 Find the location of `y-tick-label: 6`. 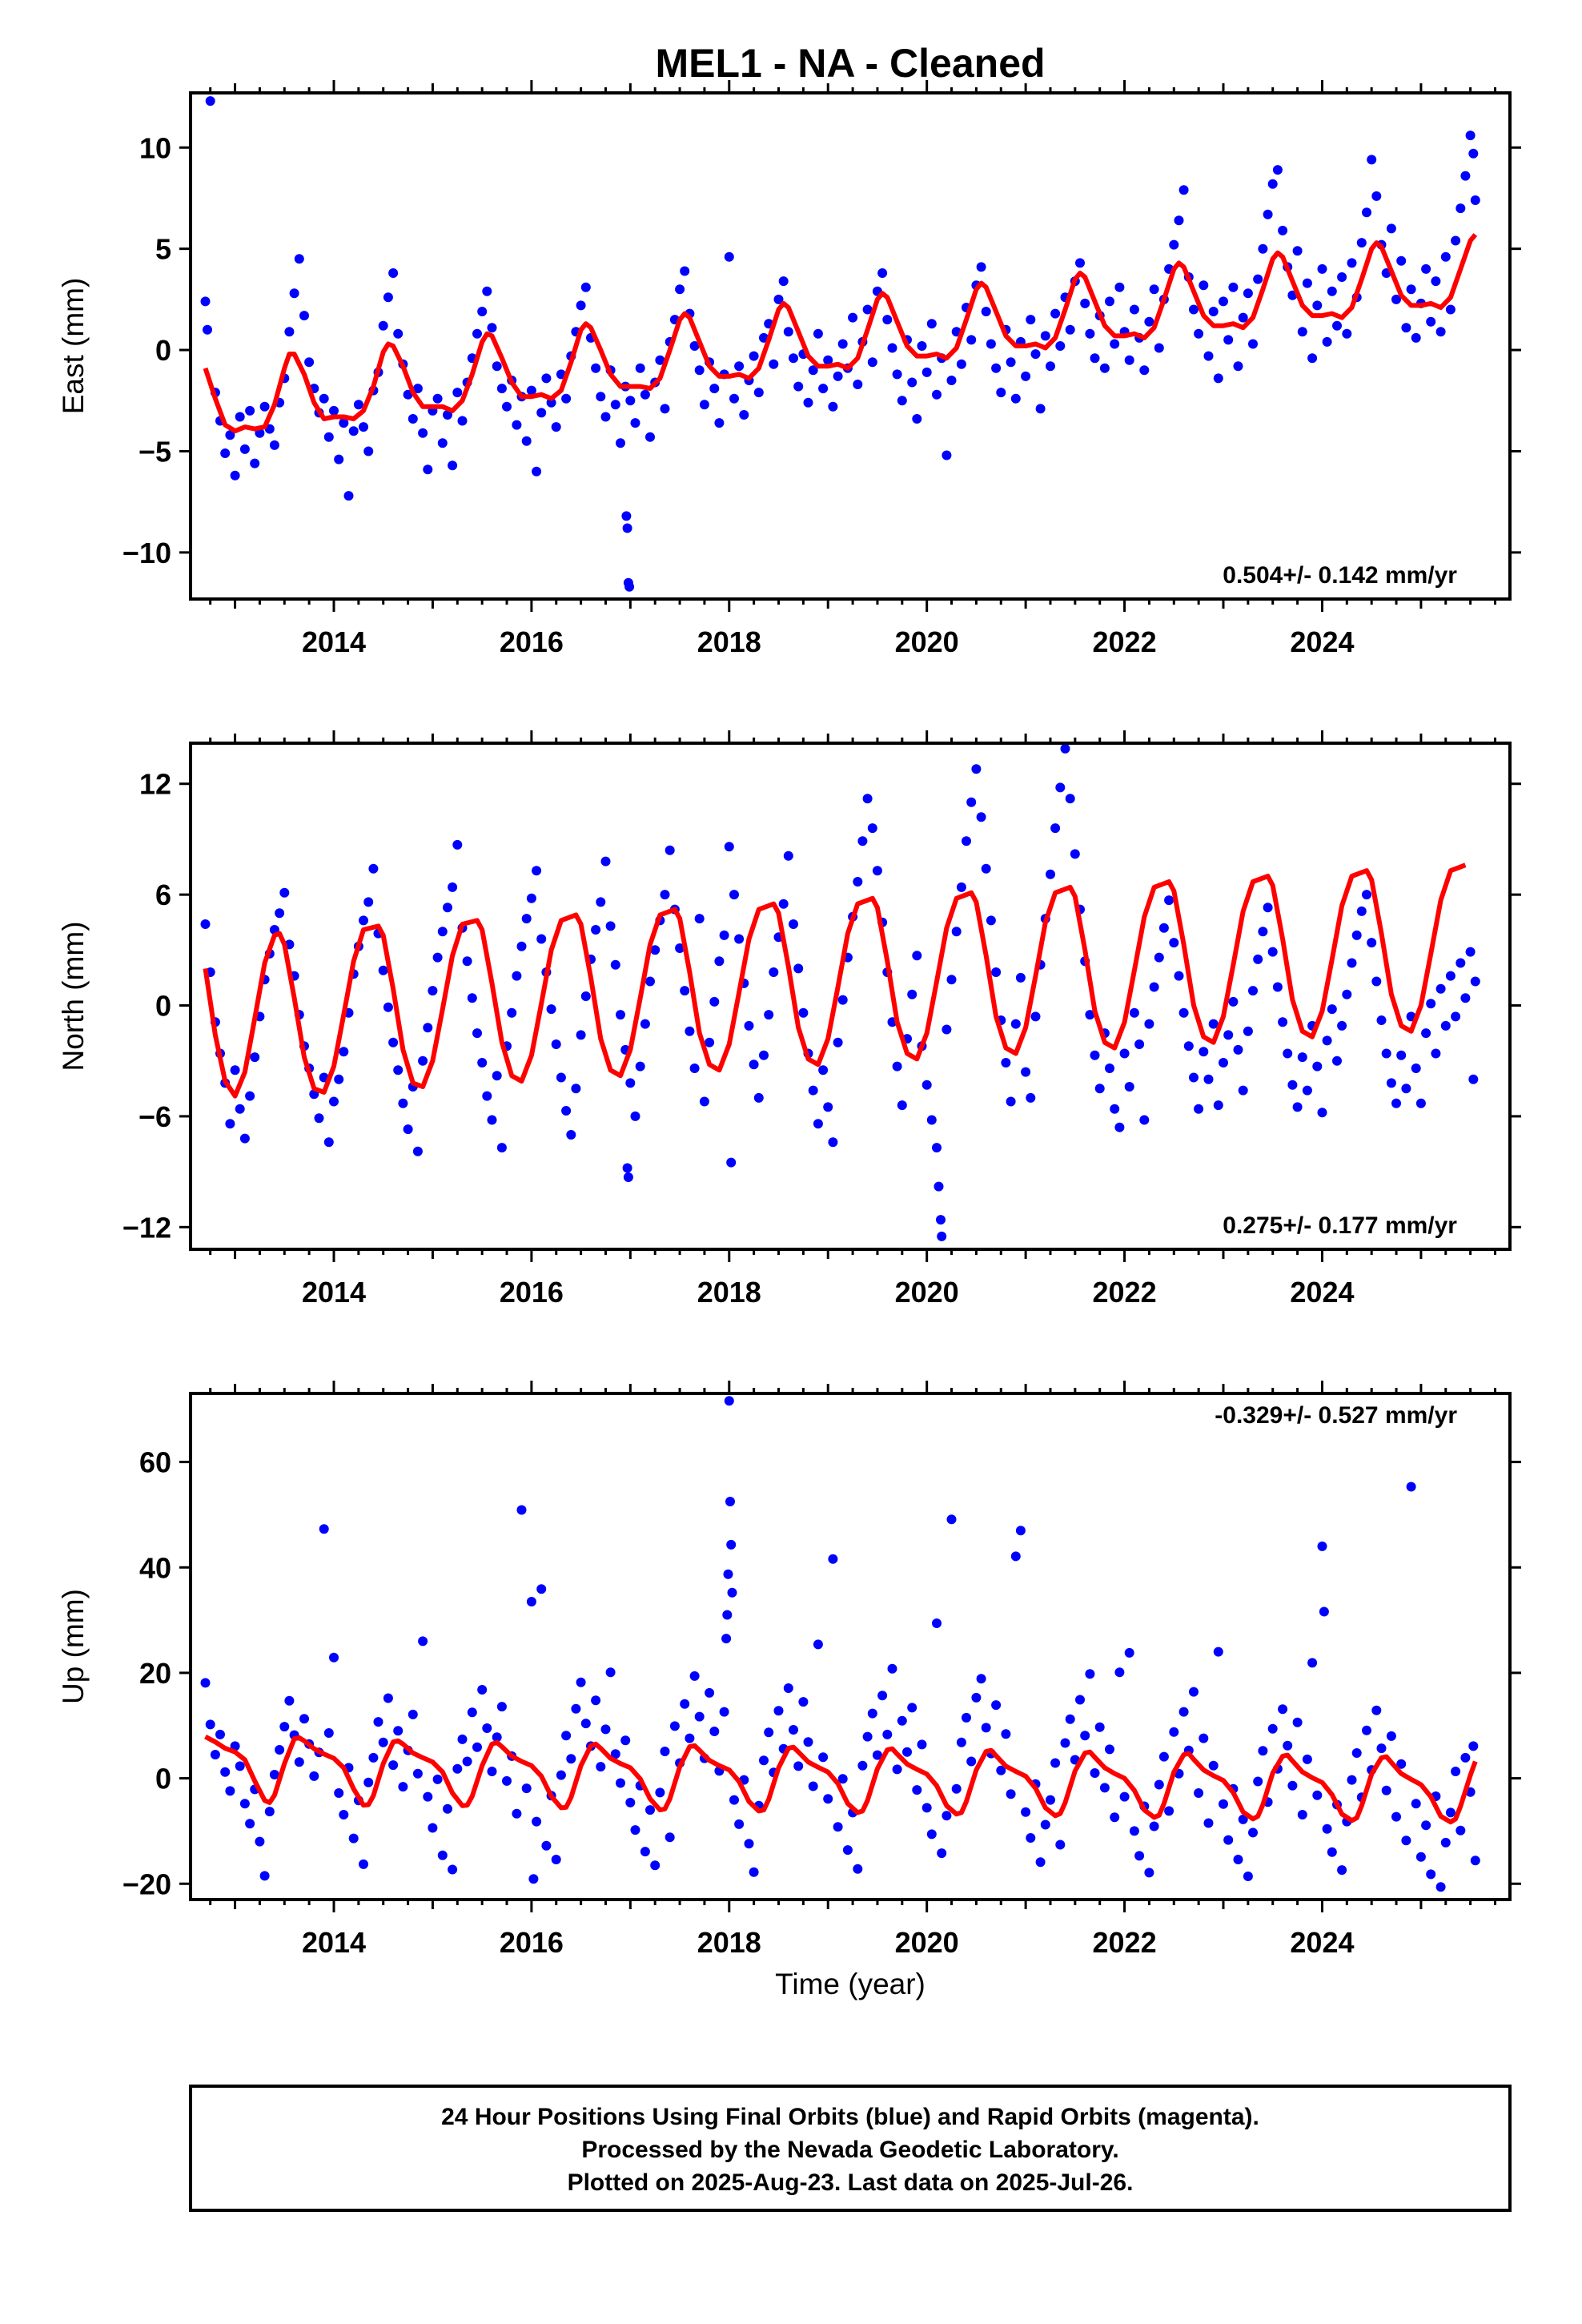

y-tick-label: 6 is located at coordinates (163, 895).